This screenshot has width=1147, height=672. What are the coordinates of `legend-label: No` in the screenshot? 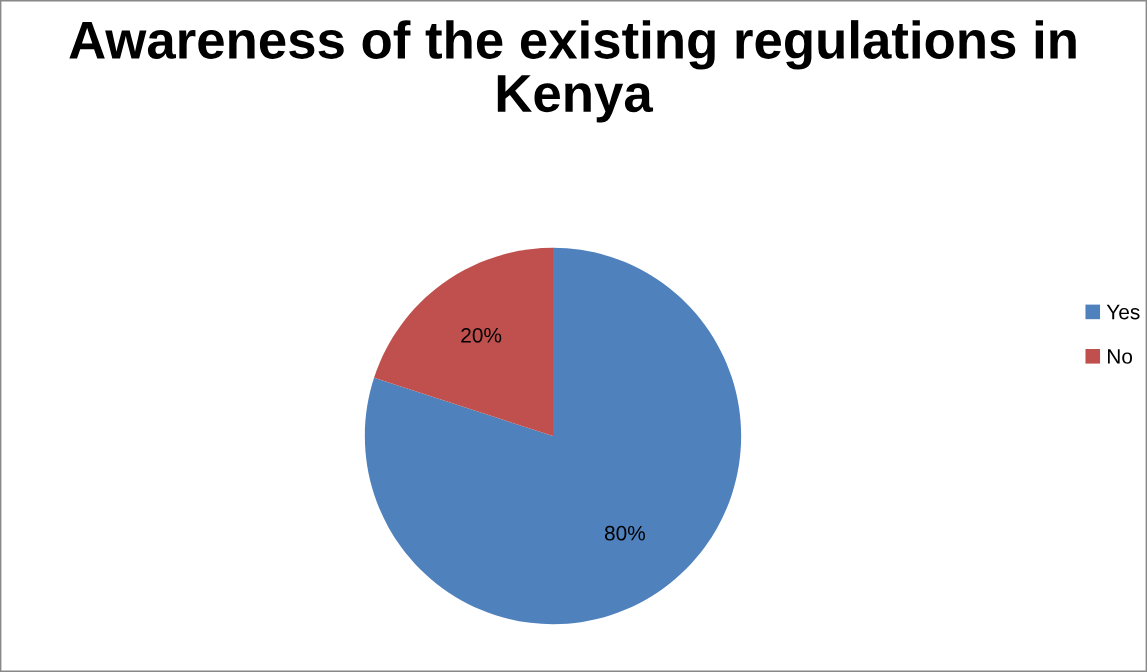 It's located at (1120, 356).